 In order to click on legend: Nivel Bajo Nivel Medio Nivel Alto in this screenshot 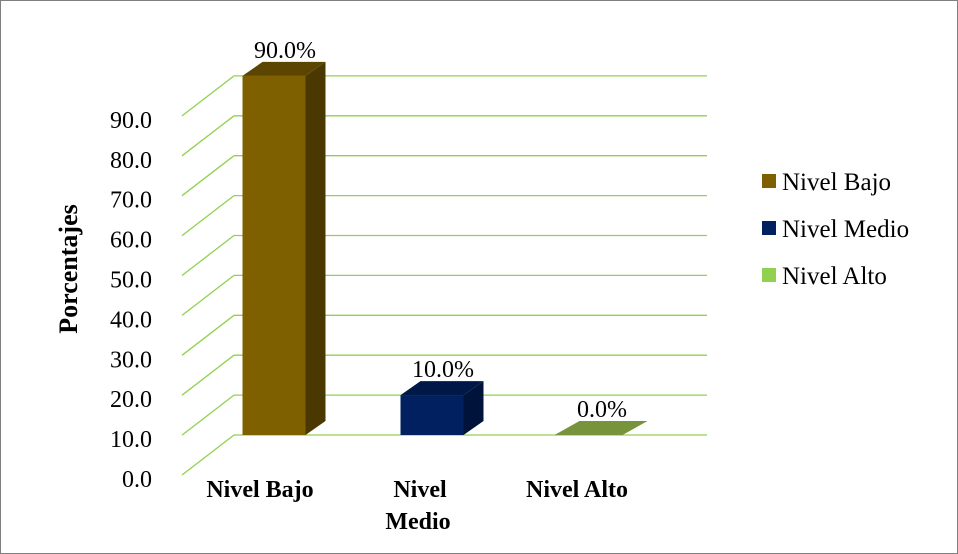, I will do `click(835, 229)`.